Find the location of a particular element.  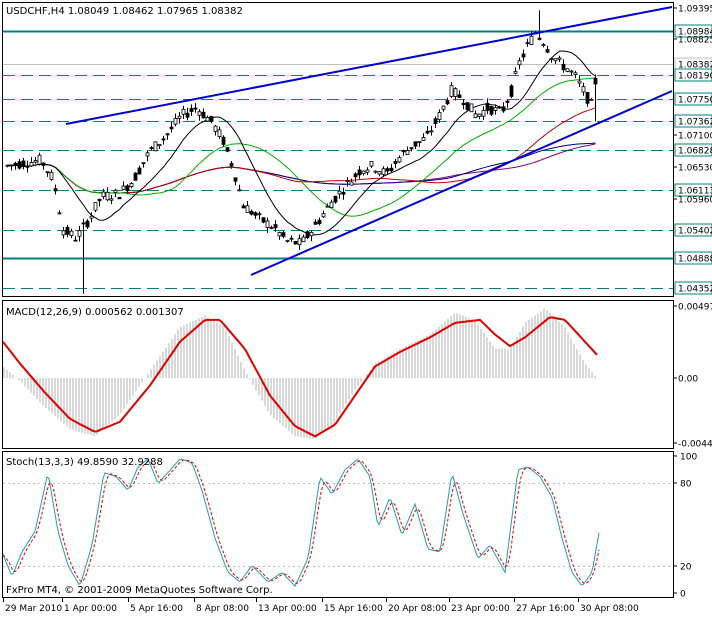

price-label-text: 1.07100 is located at coordinates (695, 137).